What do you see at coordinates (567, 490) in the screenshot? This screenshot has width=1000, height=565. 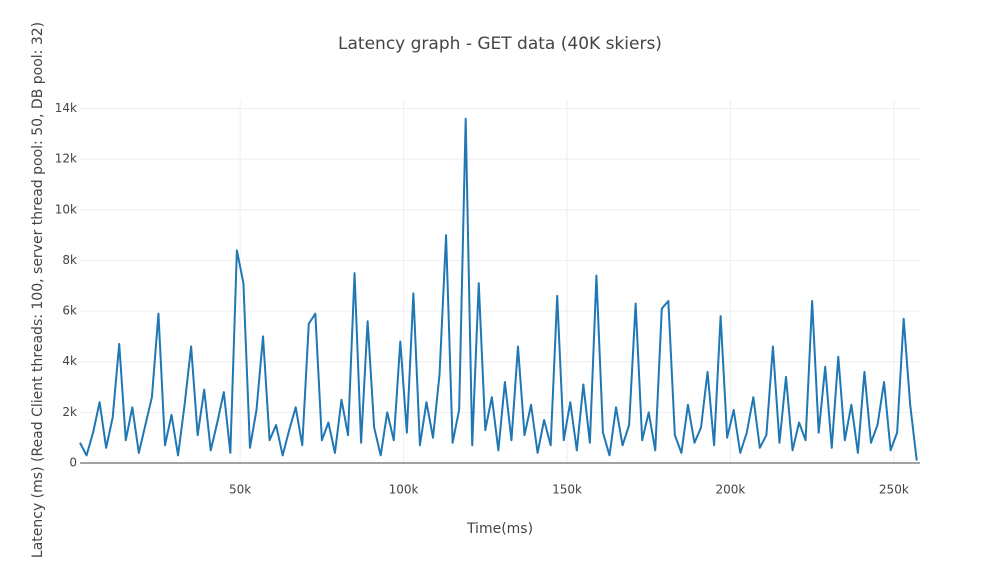 I see `x-tick-label: 150k` at bounding box center [567, 490].